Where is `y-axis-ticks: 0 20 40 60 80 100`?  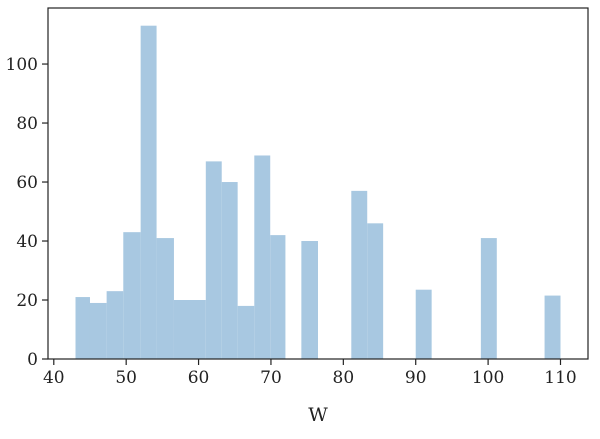 y-axis-ticks: 0 20 40 60 80 100 is located at coordinates (27, 212).